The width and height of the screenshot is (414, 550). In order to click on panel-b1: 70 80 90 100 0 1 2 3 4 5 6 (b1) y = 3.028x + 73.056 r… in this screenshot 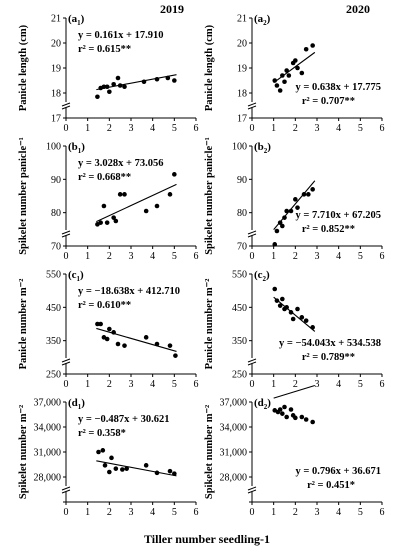, I will do `click(108, 199)`.